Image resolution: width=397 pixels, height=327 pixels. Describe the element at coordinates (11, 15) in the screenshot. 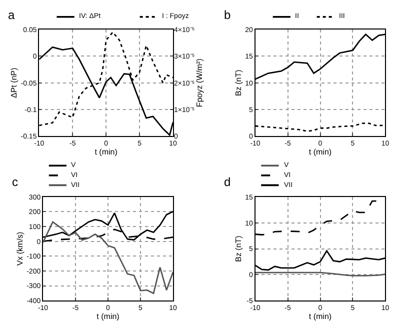

I see `chart-title: a` at that location.